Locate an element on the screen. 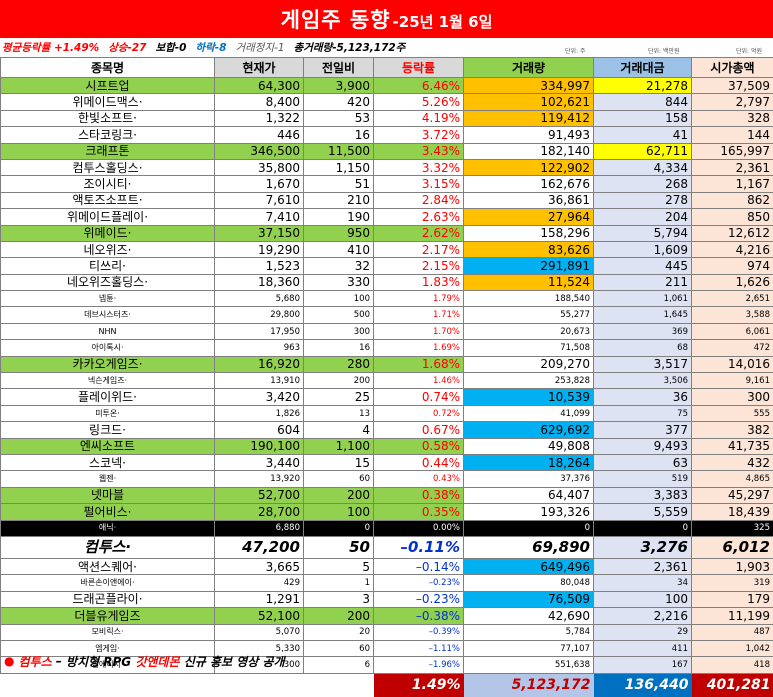 This screenshot has height=697, width=773. news-highlight: 갓앤데몬 is located at coordinates (157, 661).